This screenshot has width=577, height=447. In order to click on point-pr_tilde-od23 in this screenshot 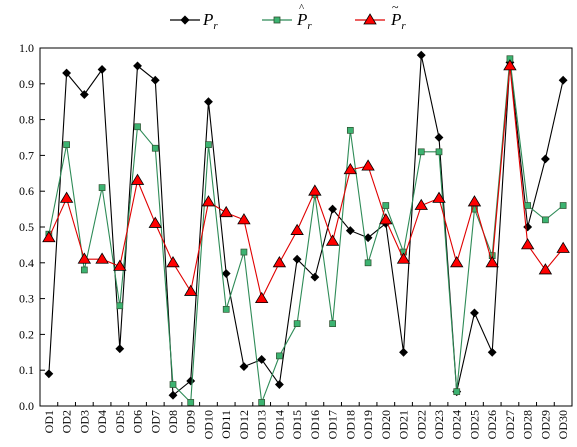, I will do `click(439, 197)`.